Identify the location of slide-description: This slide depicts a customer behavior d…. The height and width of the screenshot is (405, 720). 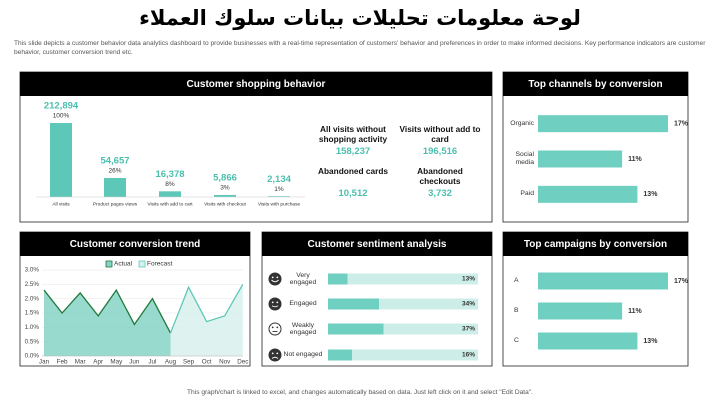
(360, 48).